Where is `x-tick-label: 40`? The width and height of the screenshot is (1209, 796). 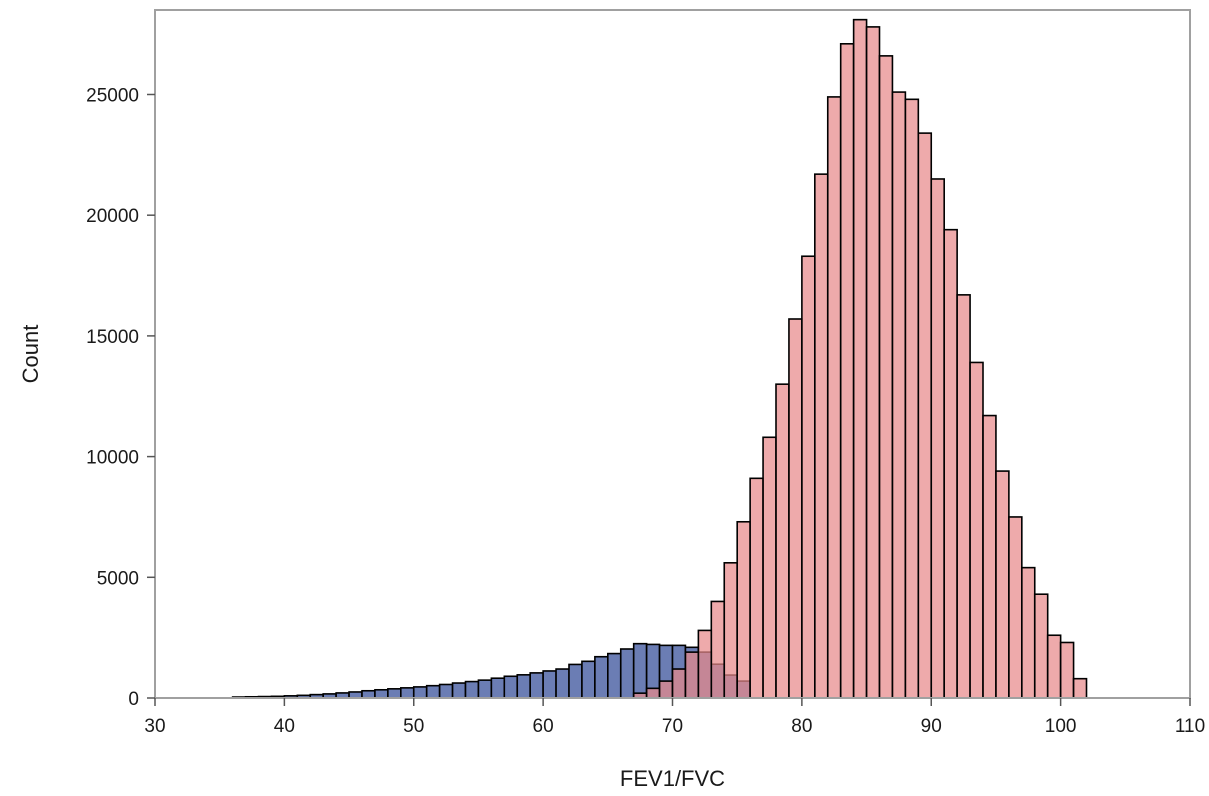 x-tick-label: 40 is located at coordinates (284, 726).